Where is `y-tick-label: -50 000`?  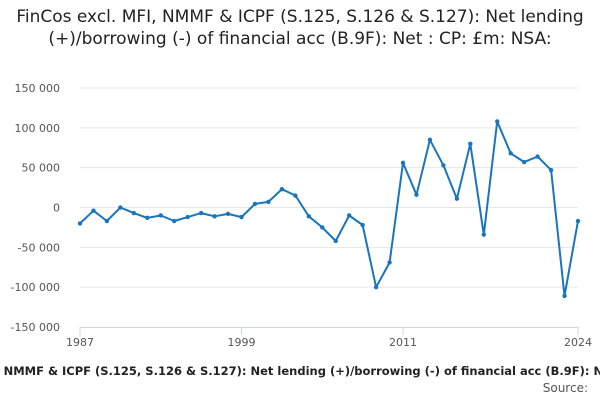 y-tick-label: -50 000 is located at coordinates (39, 247).